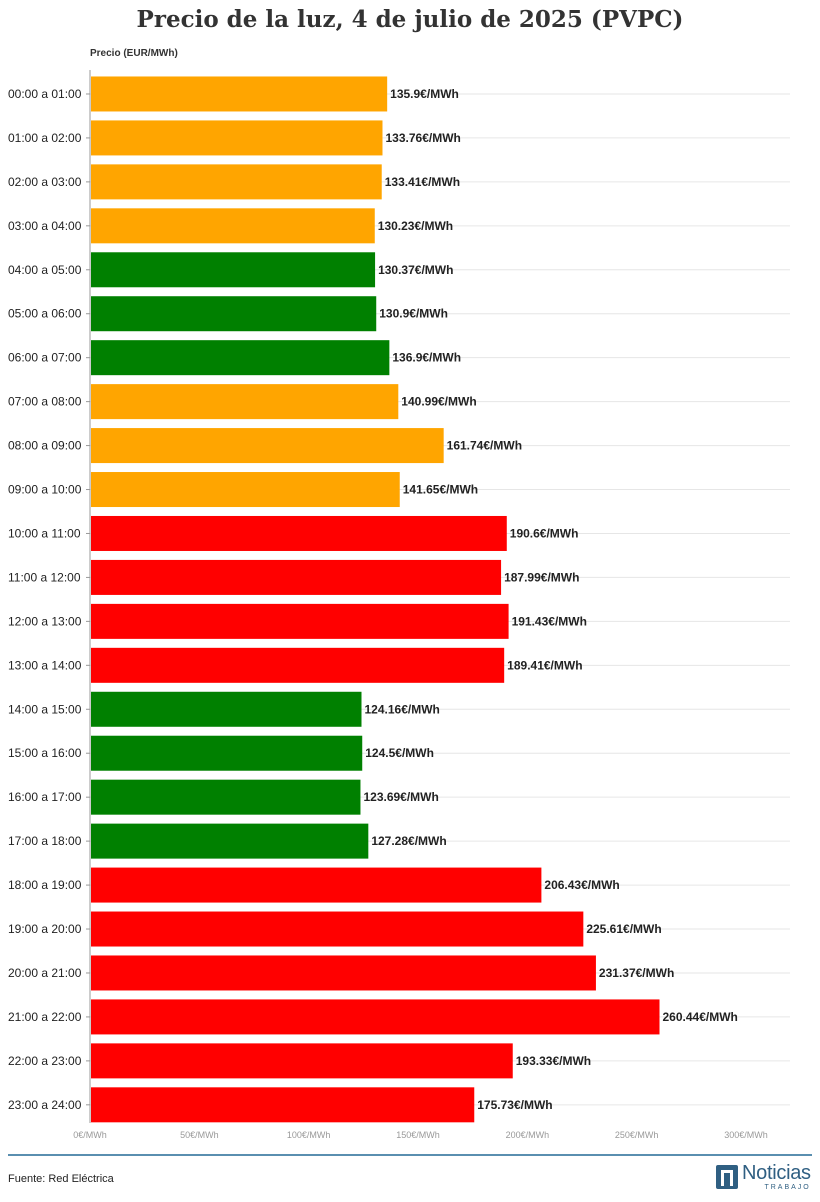 Image resolution: width=820 pixels, height=1202 pixels. I want to click on category-label: 13:00 a 14:00, so click(45, 665).